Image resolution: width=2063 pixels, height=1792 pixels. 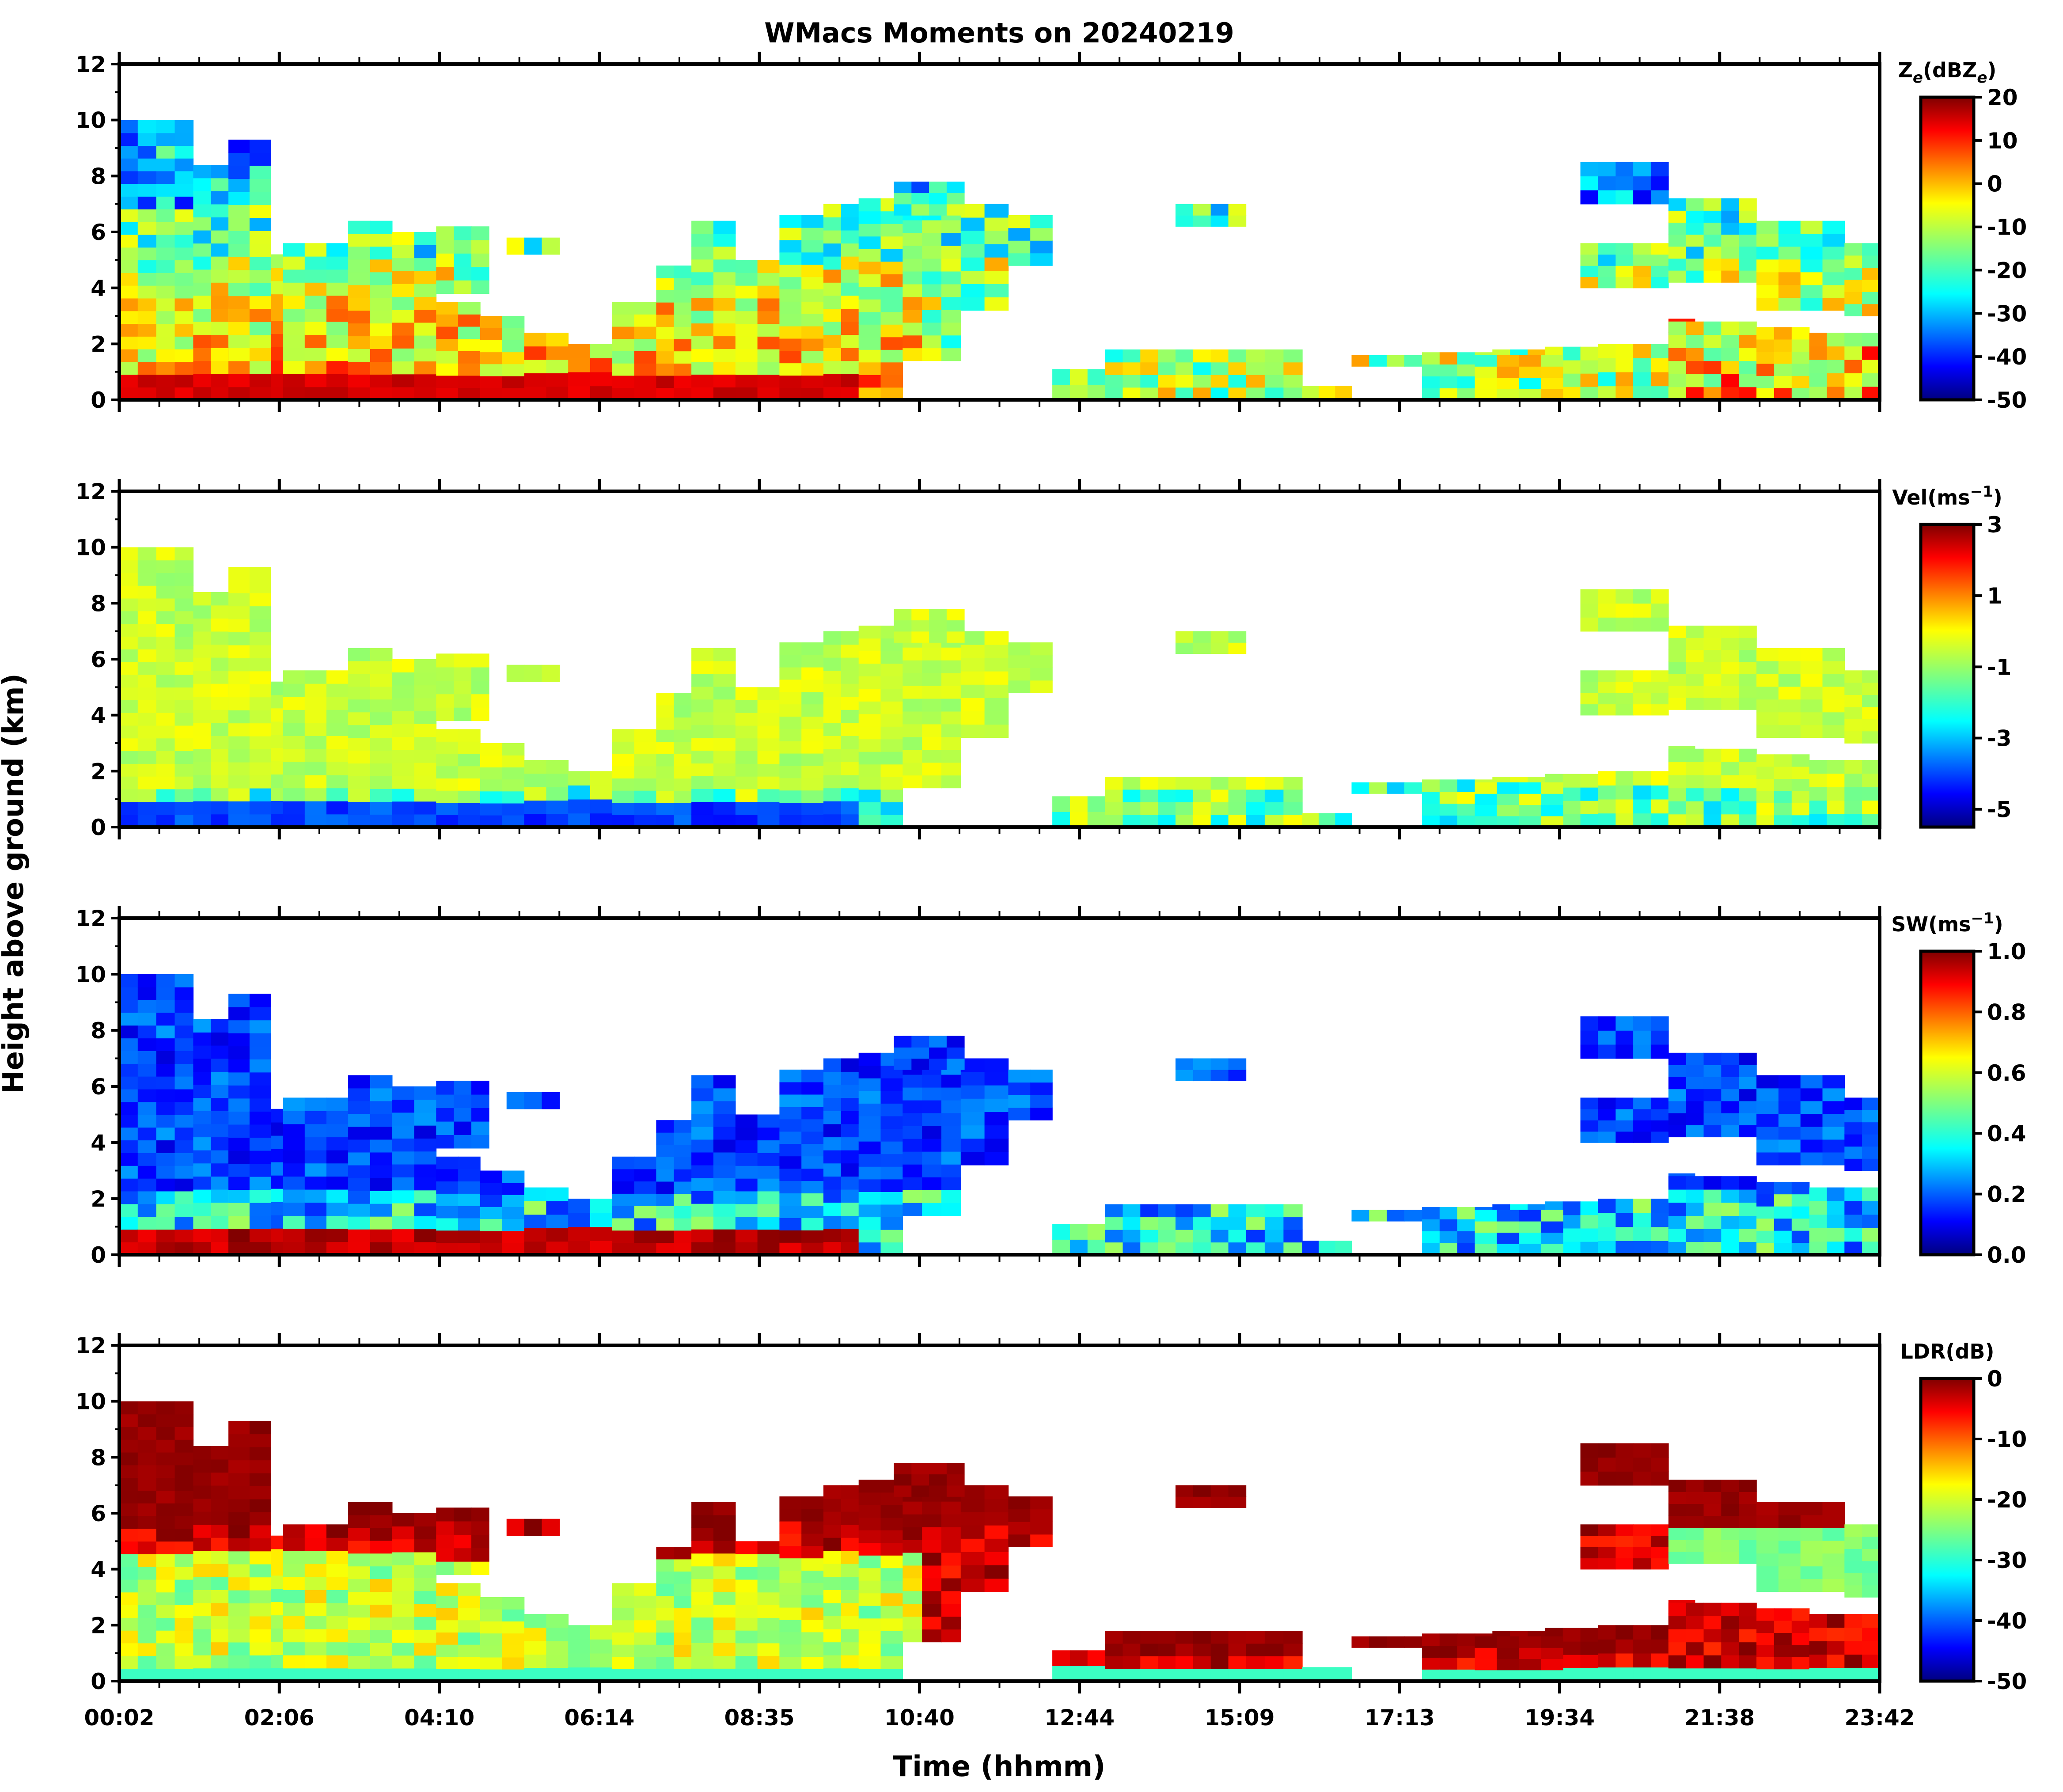 What do you see at coordinates (759, 1718) in the screenshot?
I see `x-tick-label: 08:35` at bounding box center [759, 1718].